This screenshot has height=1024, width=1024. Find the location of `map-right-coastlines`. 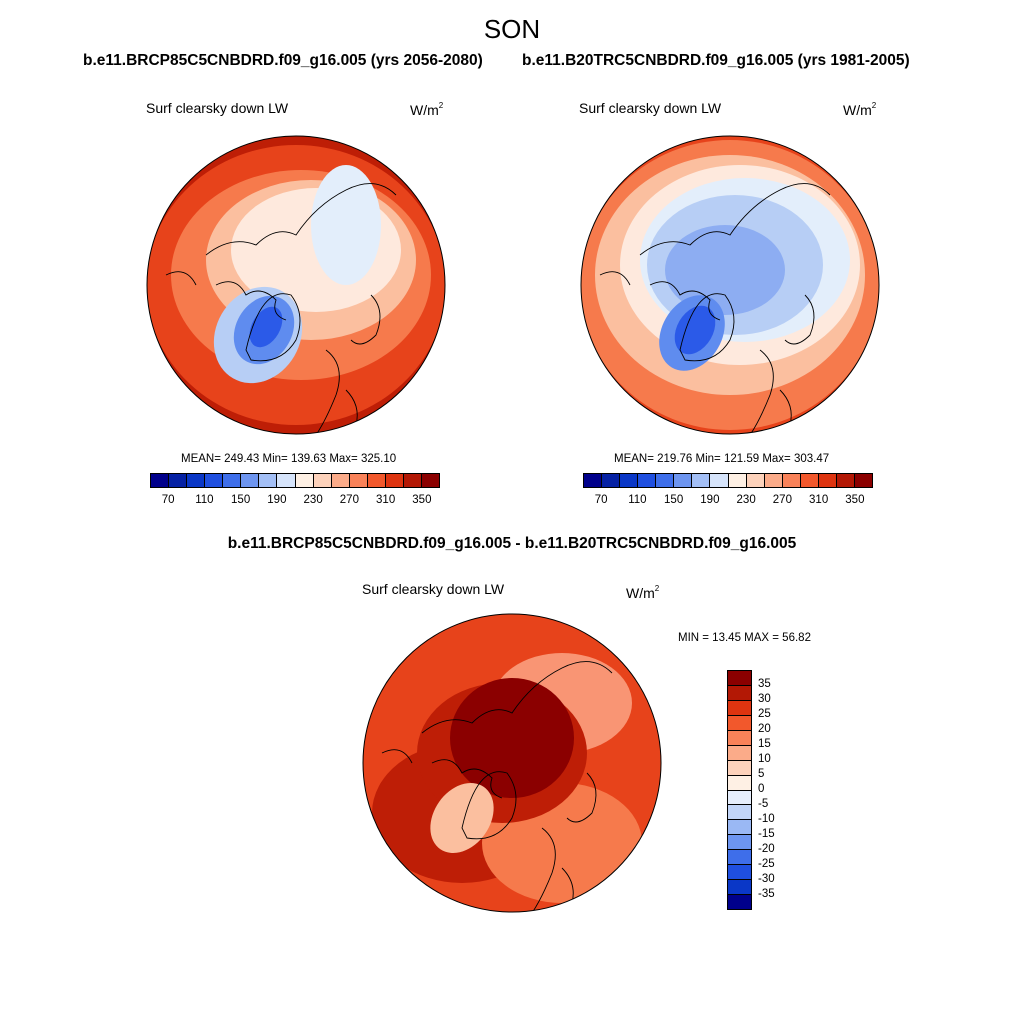

map-right-coastlines is located at coordinates (715, 308).